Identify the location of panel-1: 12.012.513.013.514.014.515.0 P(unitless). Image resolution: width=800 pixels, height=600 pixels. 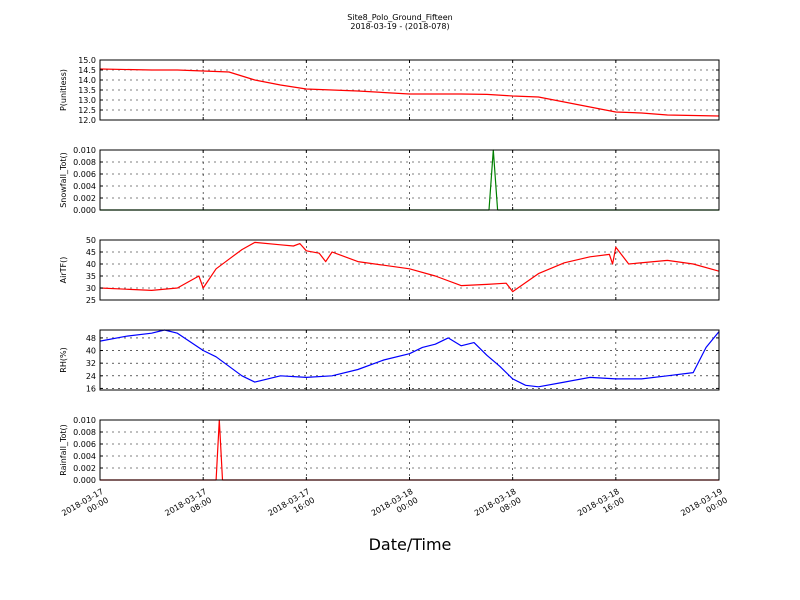
(389, 90).